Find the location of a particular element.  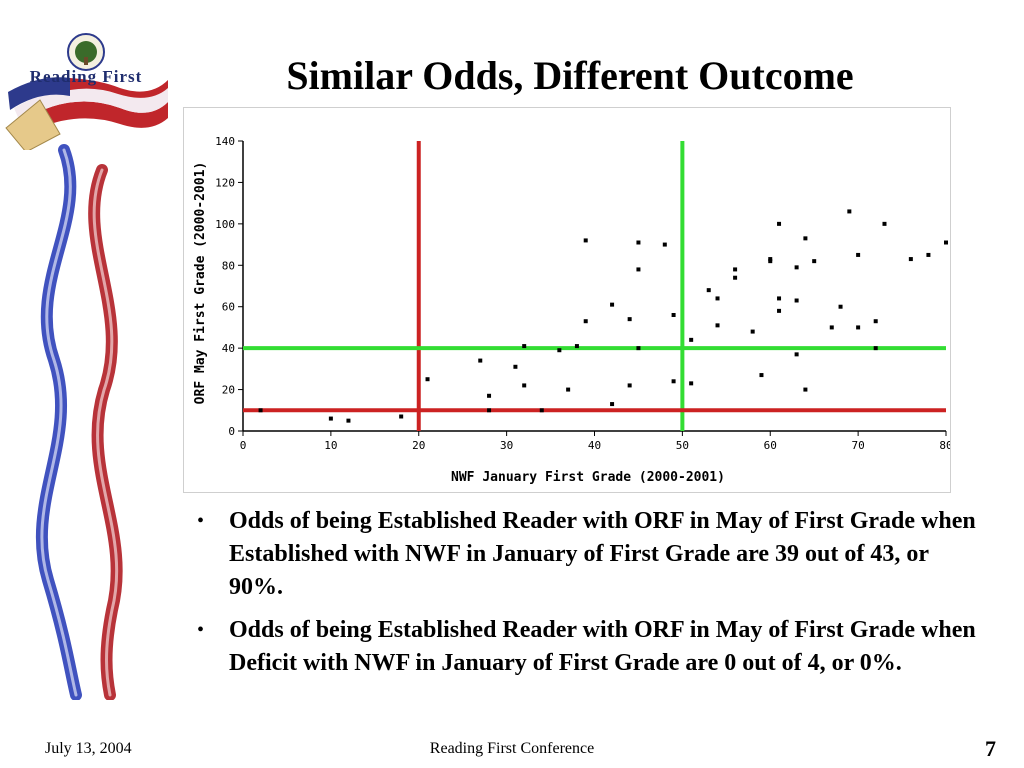

x-tick-label: 60 is located at coordinates (770, 445).